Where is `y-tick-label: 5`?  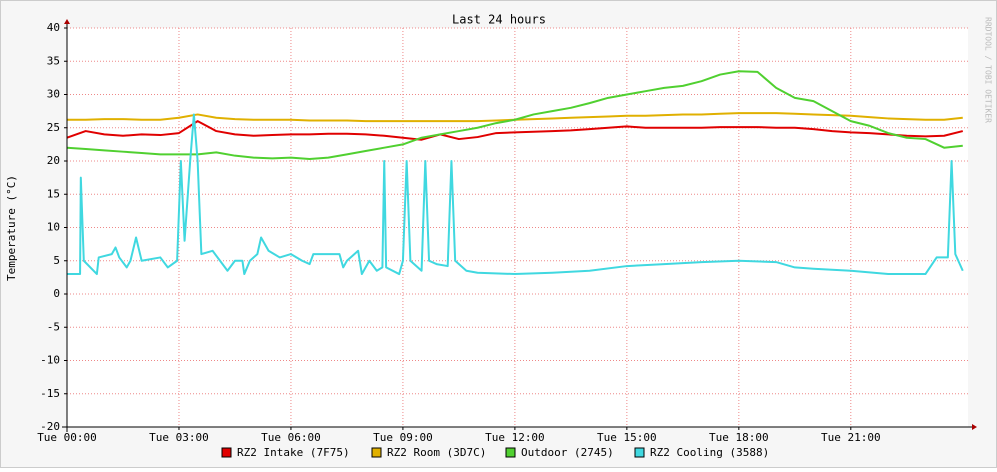 y-tick-label: 5 is located at coordinates (56, 260).